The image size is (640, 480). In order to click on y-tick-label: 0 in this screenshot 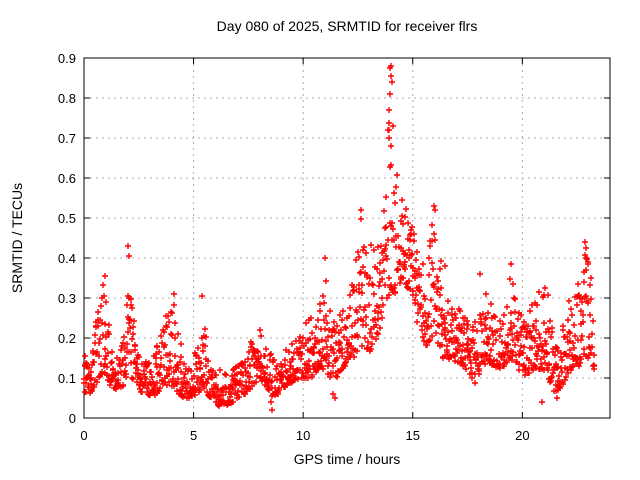, I will do `click(72, 418)`.